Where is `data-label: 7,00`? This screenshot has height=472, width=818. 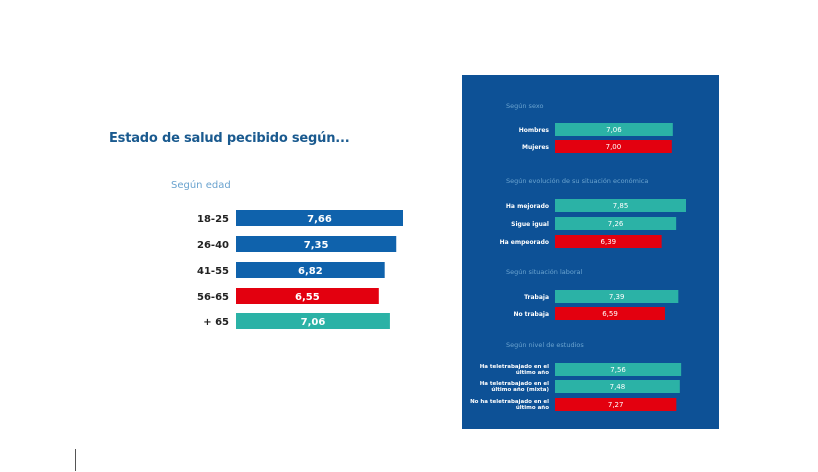
data-label: 7,00 is located at coordinates (614, 147).